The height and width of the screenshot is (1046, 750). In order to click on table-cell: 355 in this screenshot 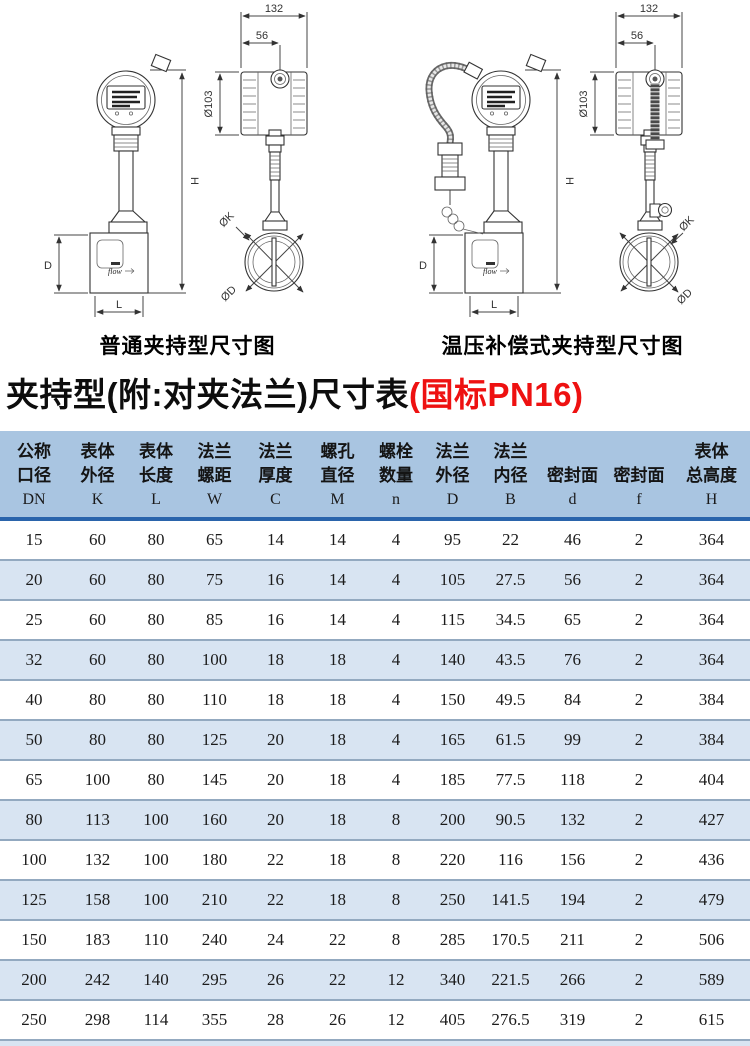, I will do `click(214, 1019)`.